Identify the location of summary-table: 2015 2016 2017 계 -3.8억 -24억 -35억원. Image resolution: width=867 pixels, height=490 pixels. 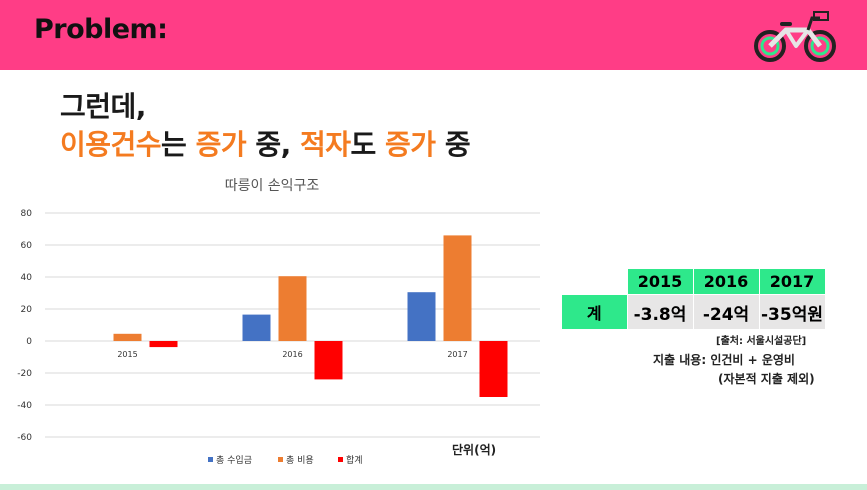
(693, 299).